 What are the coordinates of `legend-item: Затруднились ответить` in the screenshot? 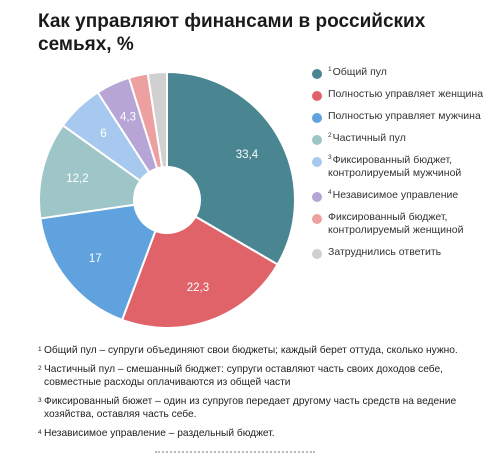 It's located at (404, 252).